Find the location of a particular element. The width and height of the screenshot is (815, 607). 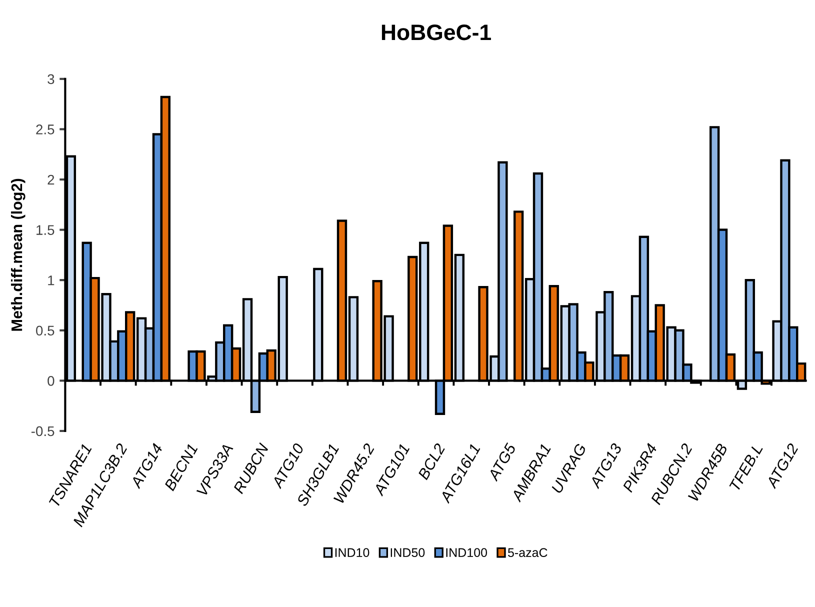

legend-label: IND100 is located at coordinates (467, 553).